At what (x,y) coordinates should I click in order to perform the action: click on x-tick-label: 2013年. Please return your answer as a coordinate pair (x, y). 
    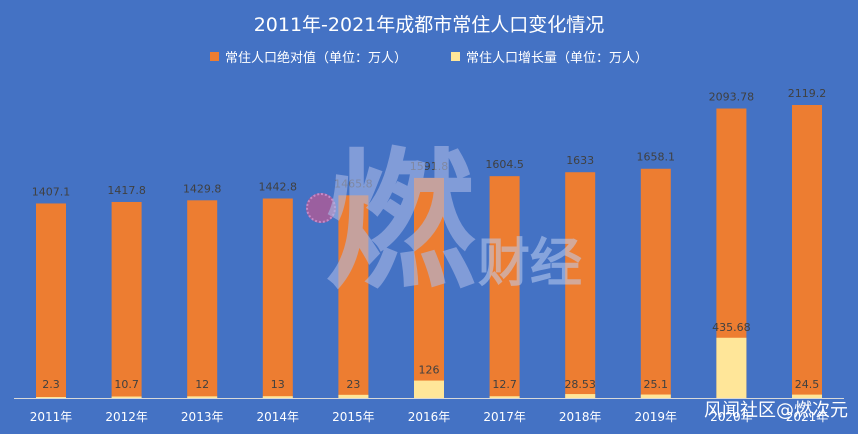
    Looking at the image, I should click on (202, 417).